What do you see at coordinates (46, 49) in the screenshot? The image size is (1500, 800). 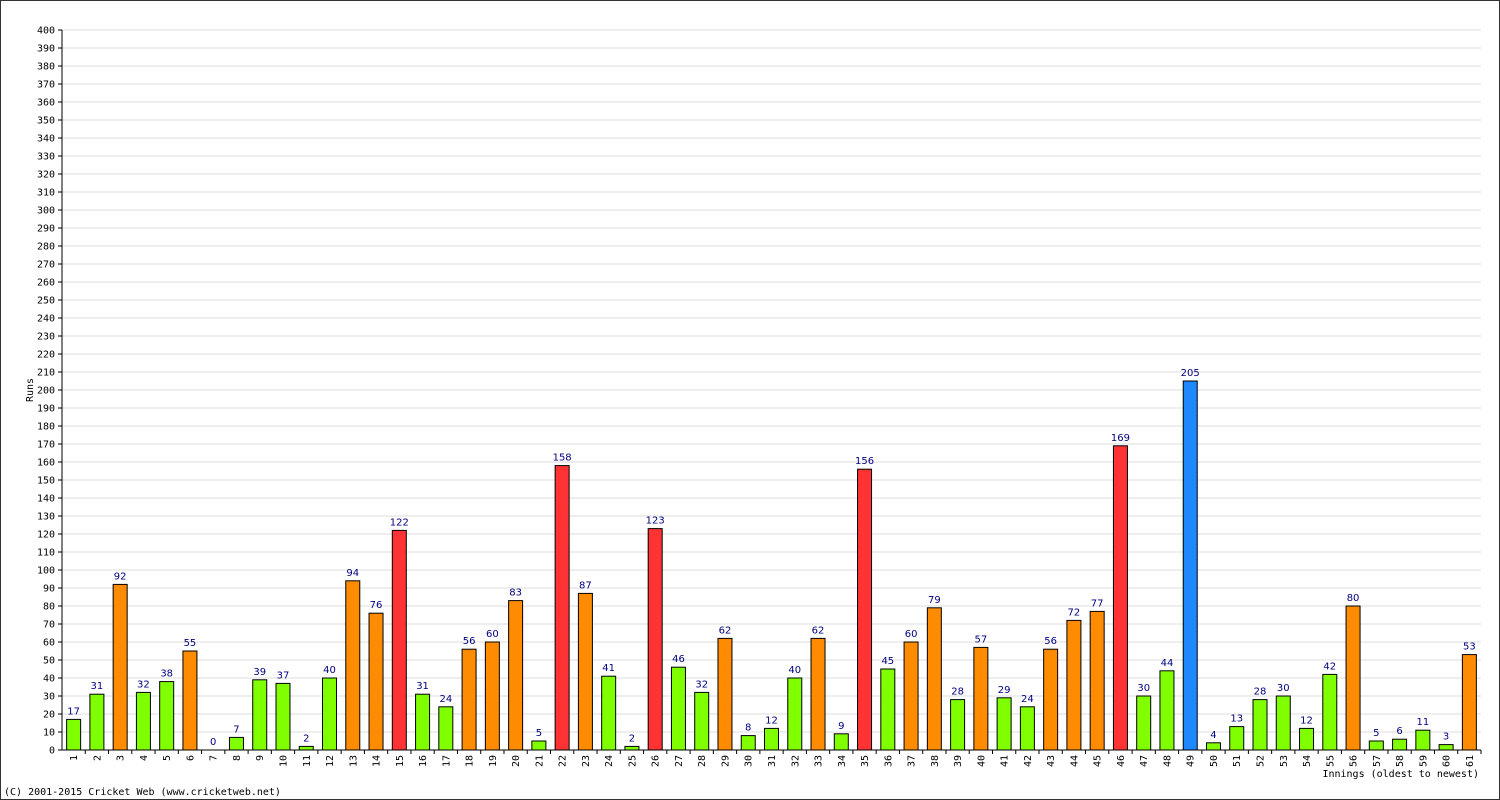 I see `y-tick-label: 390` at bounding box center [46, 49].